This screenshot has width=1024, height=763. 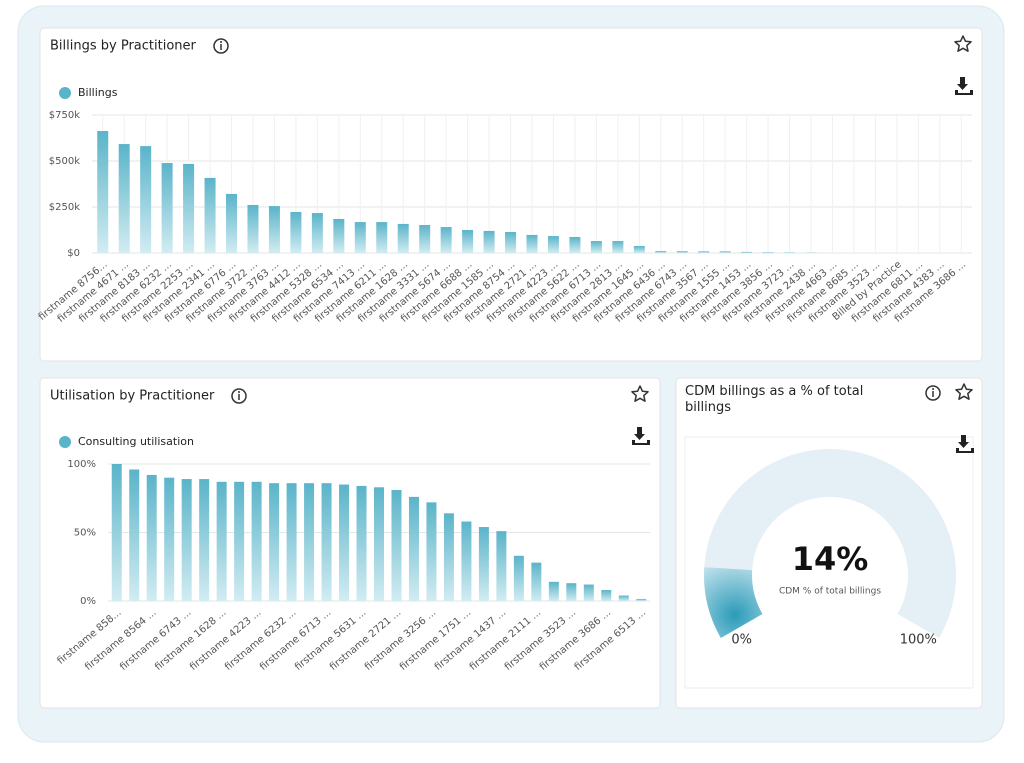 What do you see at coordinates (132, 396) in the screenshot?
I see `chart-title: Utilisation by Practitioner` at bounding box center [132, 396].